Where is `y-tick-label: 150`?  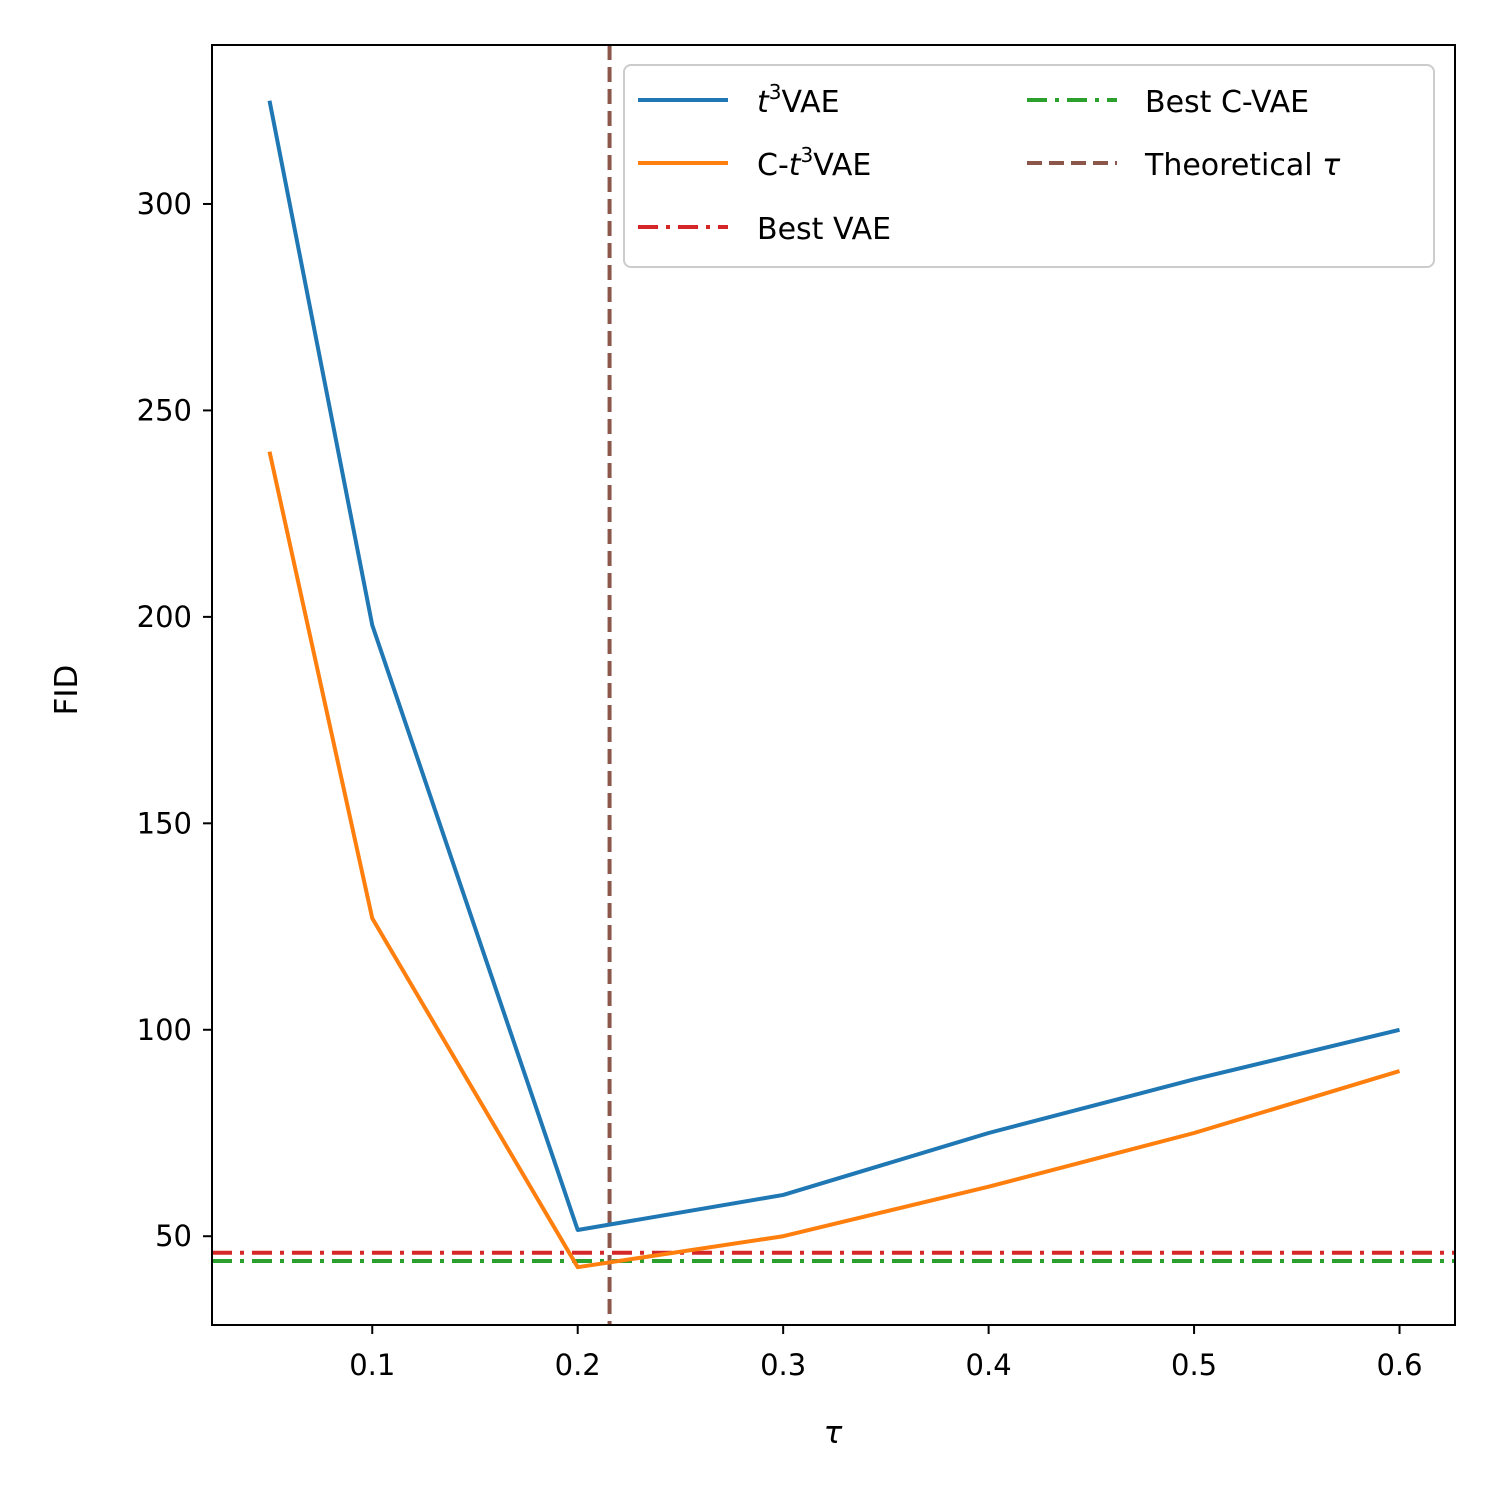 y-tick-label: 150 is located at coordinates (164, 823).